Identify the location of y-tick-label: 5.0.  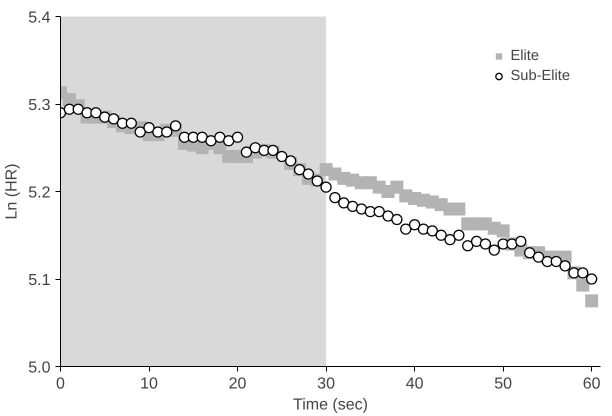
(39, 368).